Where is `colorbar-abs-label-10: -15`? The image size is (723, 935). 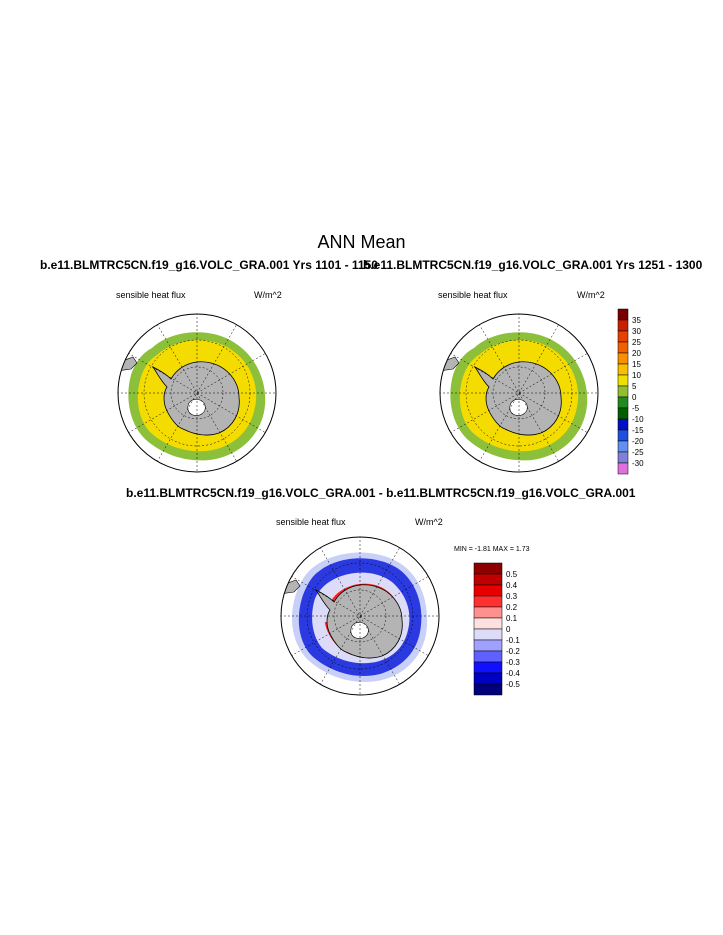
colorbar-abs-label-10: -15 is located at coordinates (638, 430).